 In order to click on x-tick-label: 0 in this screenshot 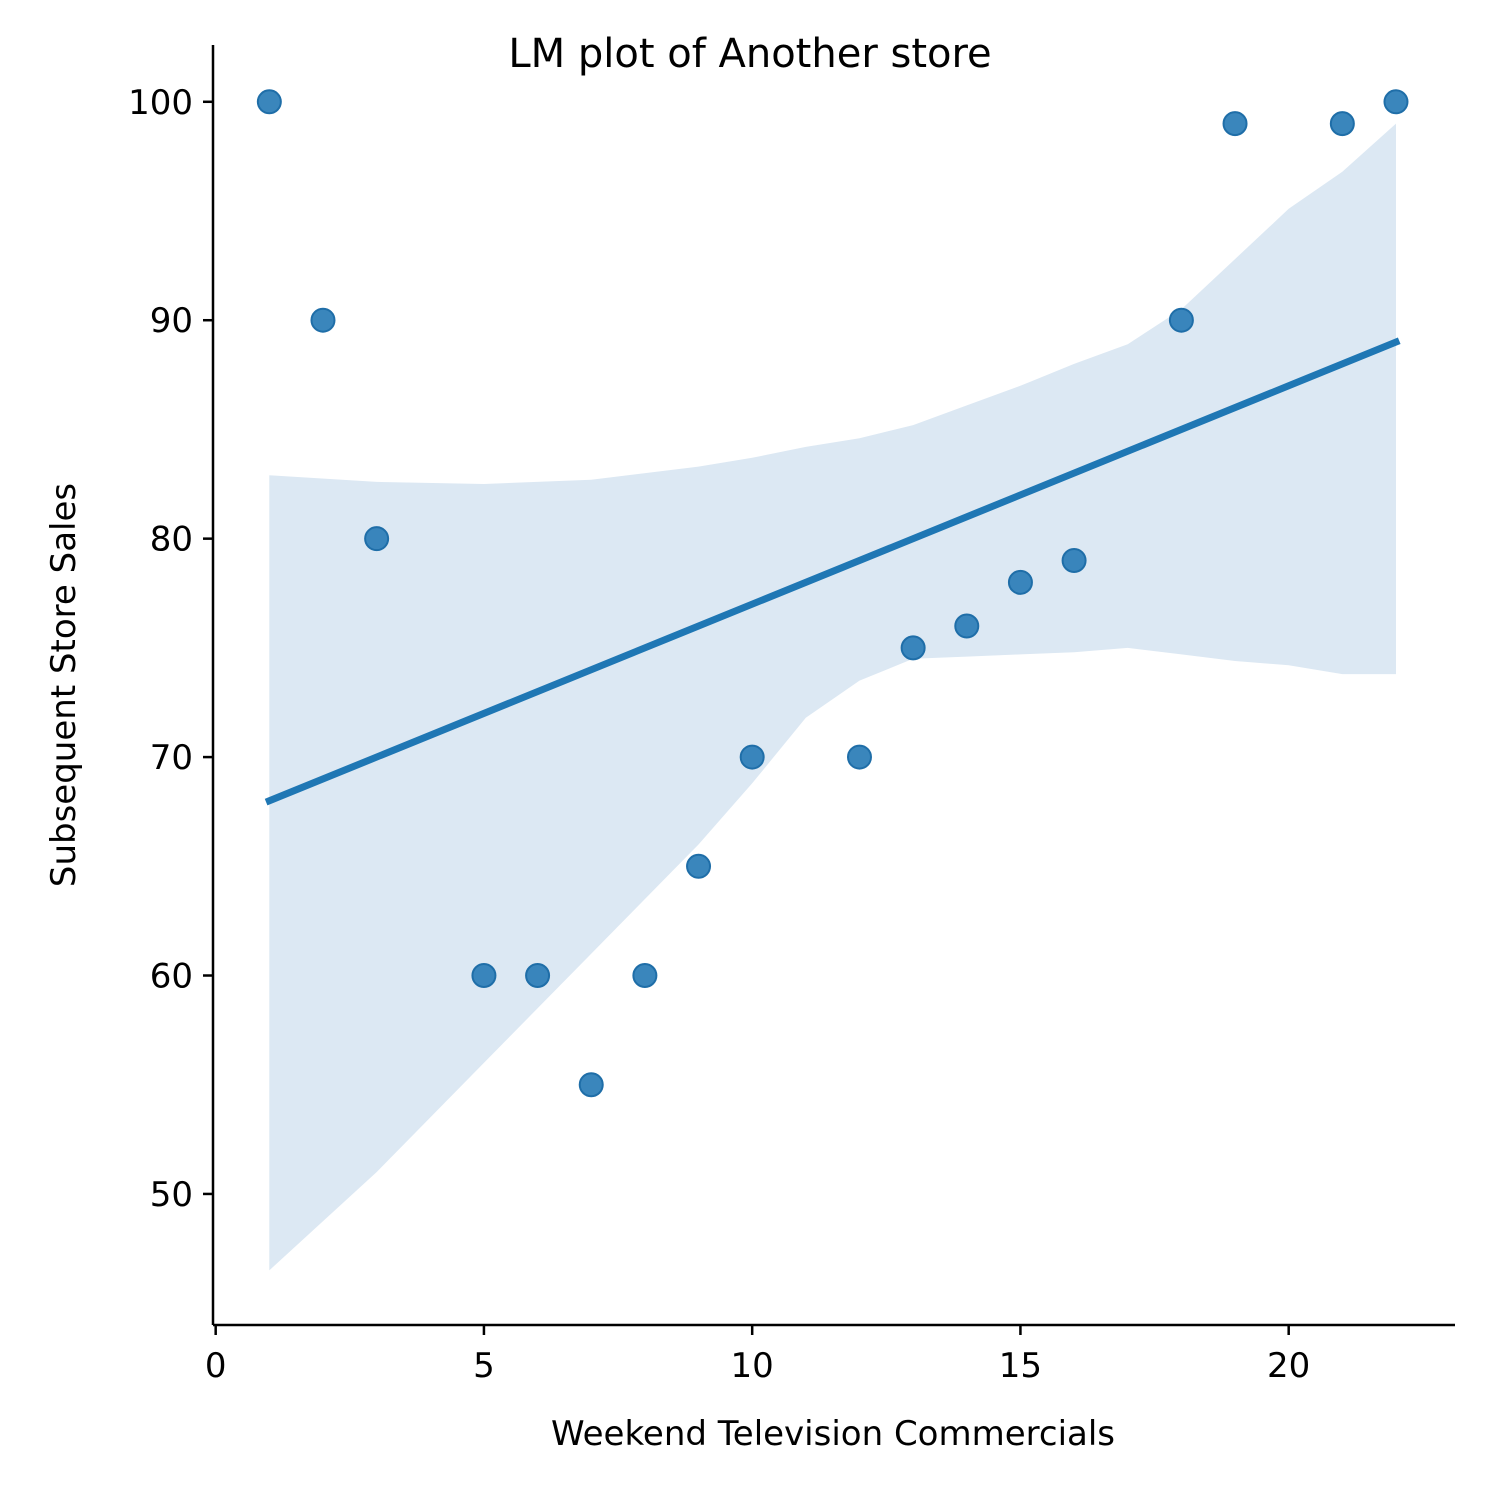, I will do `click(216, 1366)`.